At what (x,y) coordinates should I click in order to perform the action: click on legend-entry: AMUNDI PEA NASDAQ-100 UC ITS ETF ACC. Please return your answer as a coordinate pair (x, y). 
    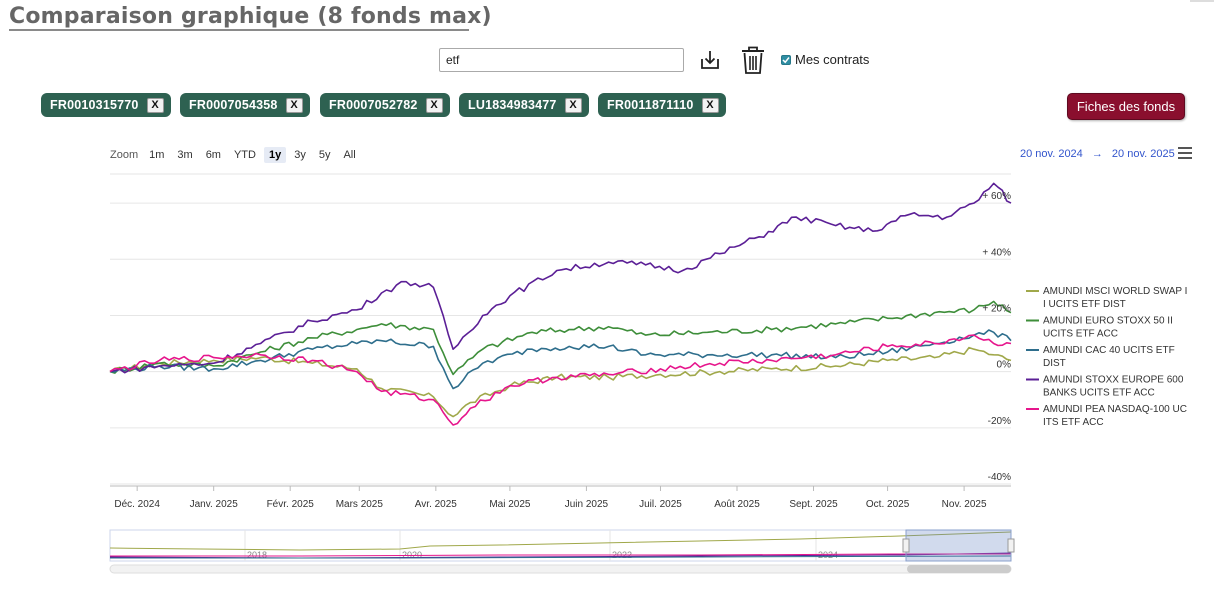
    Looking at the image, I should click on (1115, 416).